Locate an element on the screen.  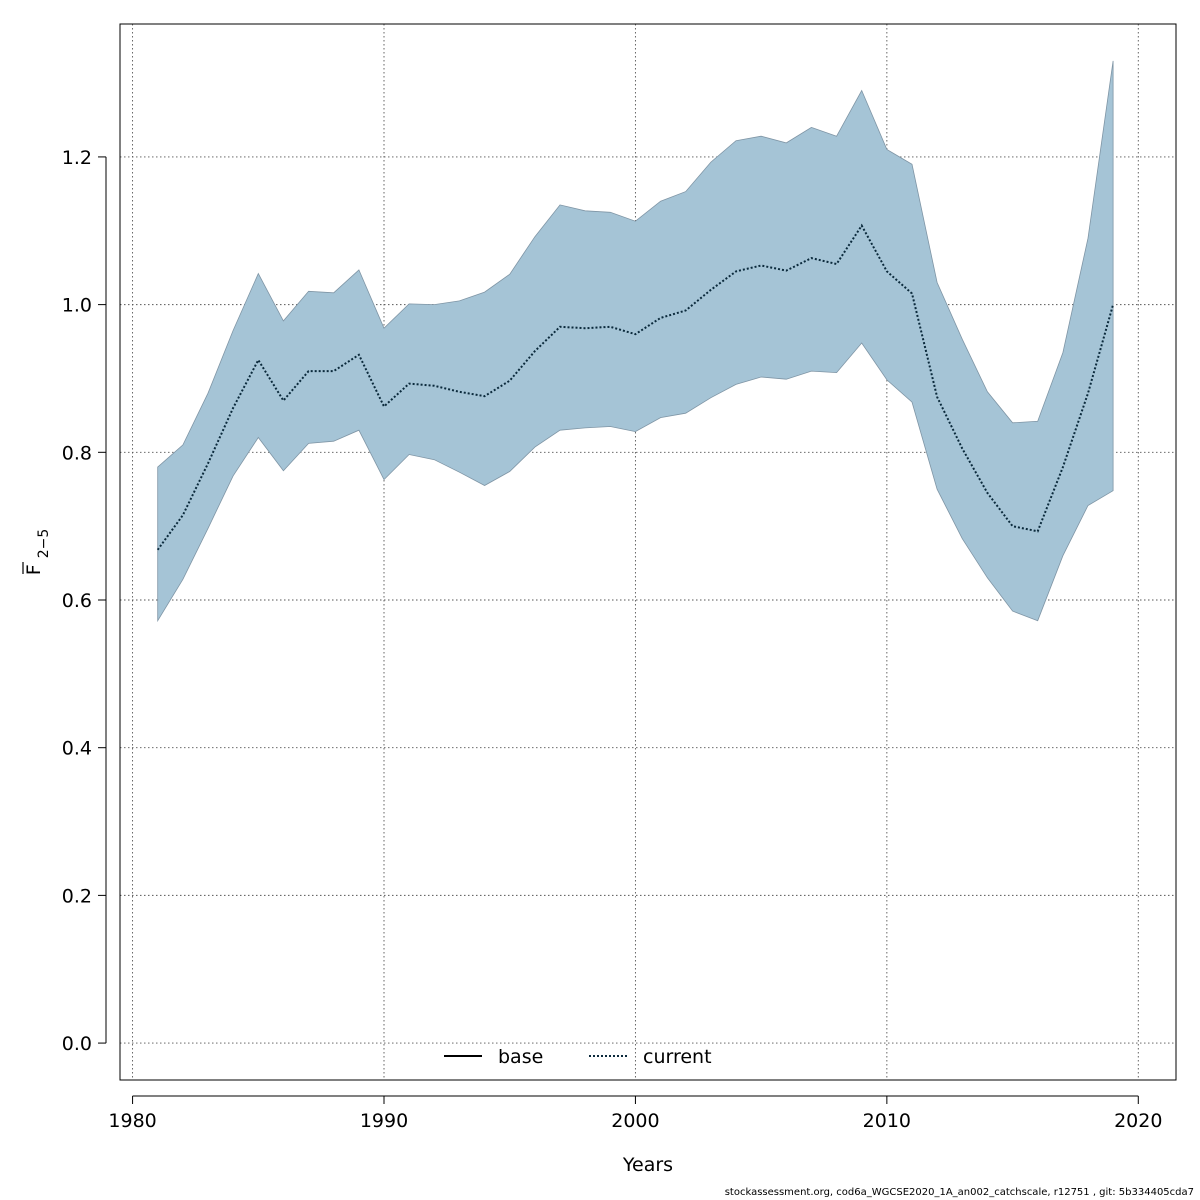
x-tick-label: 2000 is located at coordinates (635, 1121).